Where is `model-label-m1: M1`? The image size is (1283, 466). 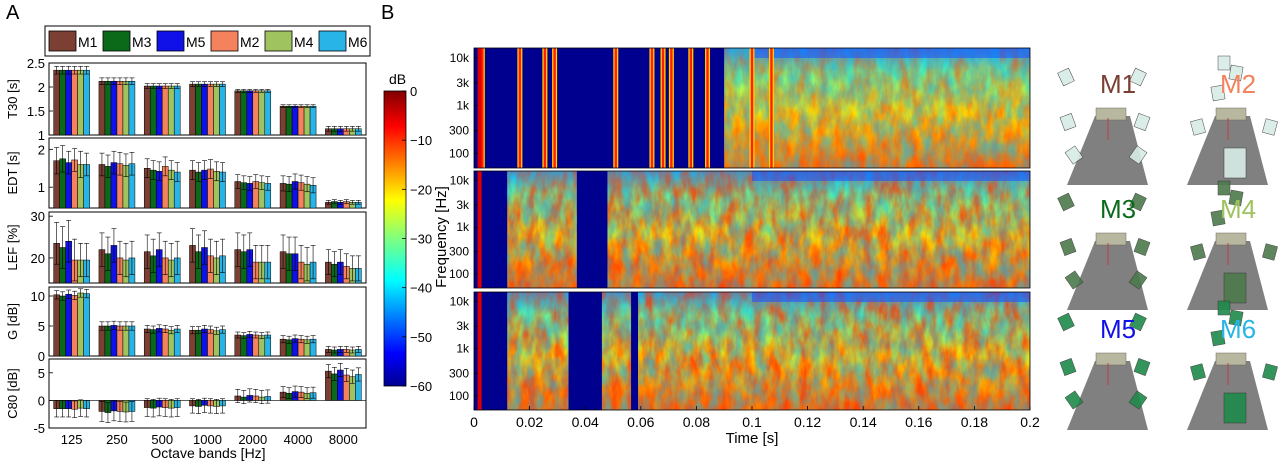
model-label-m1: M1 is located at coordinates (1118, 84).